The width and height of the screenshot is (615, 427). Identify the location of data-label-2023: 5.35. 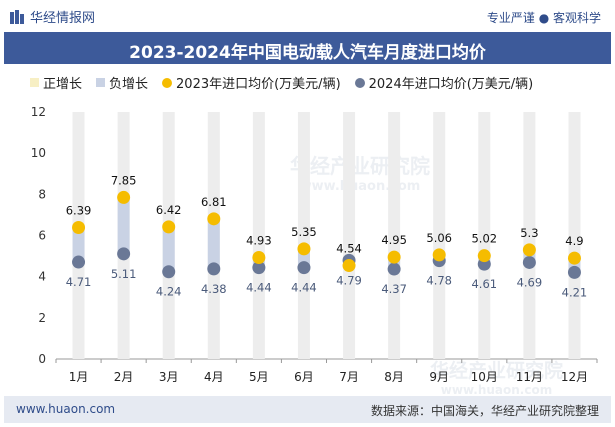
(304, 232).